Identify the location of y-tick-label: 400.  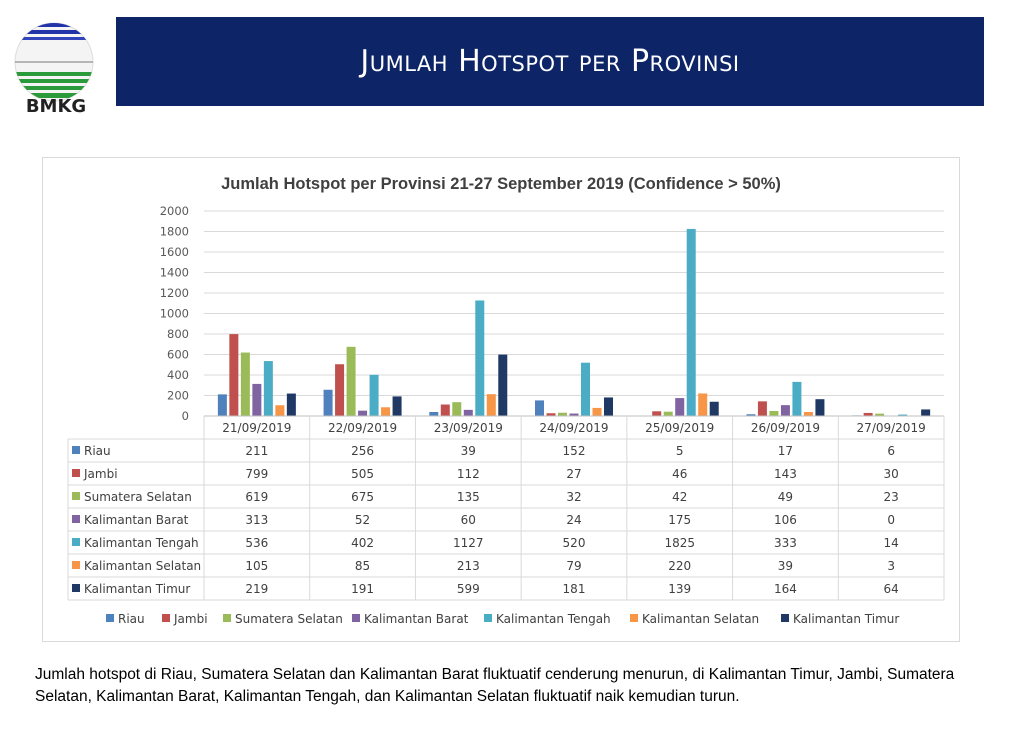
(178, 375).